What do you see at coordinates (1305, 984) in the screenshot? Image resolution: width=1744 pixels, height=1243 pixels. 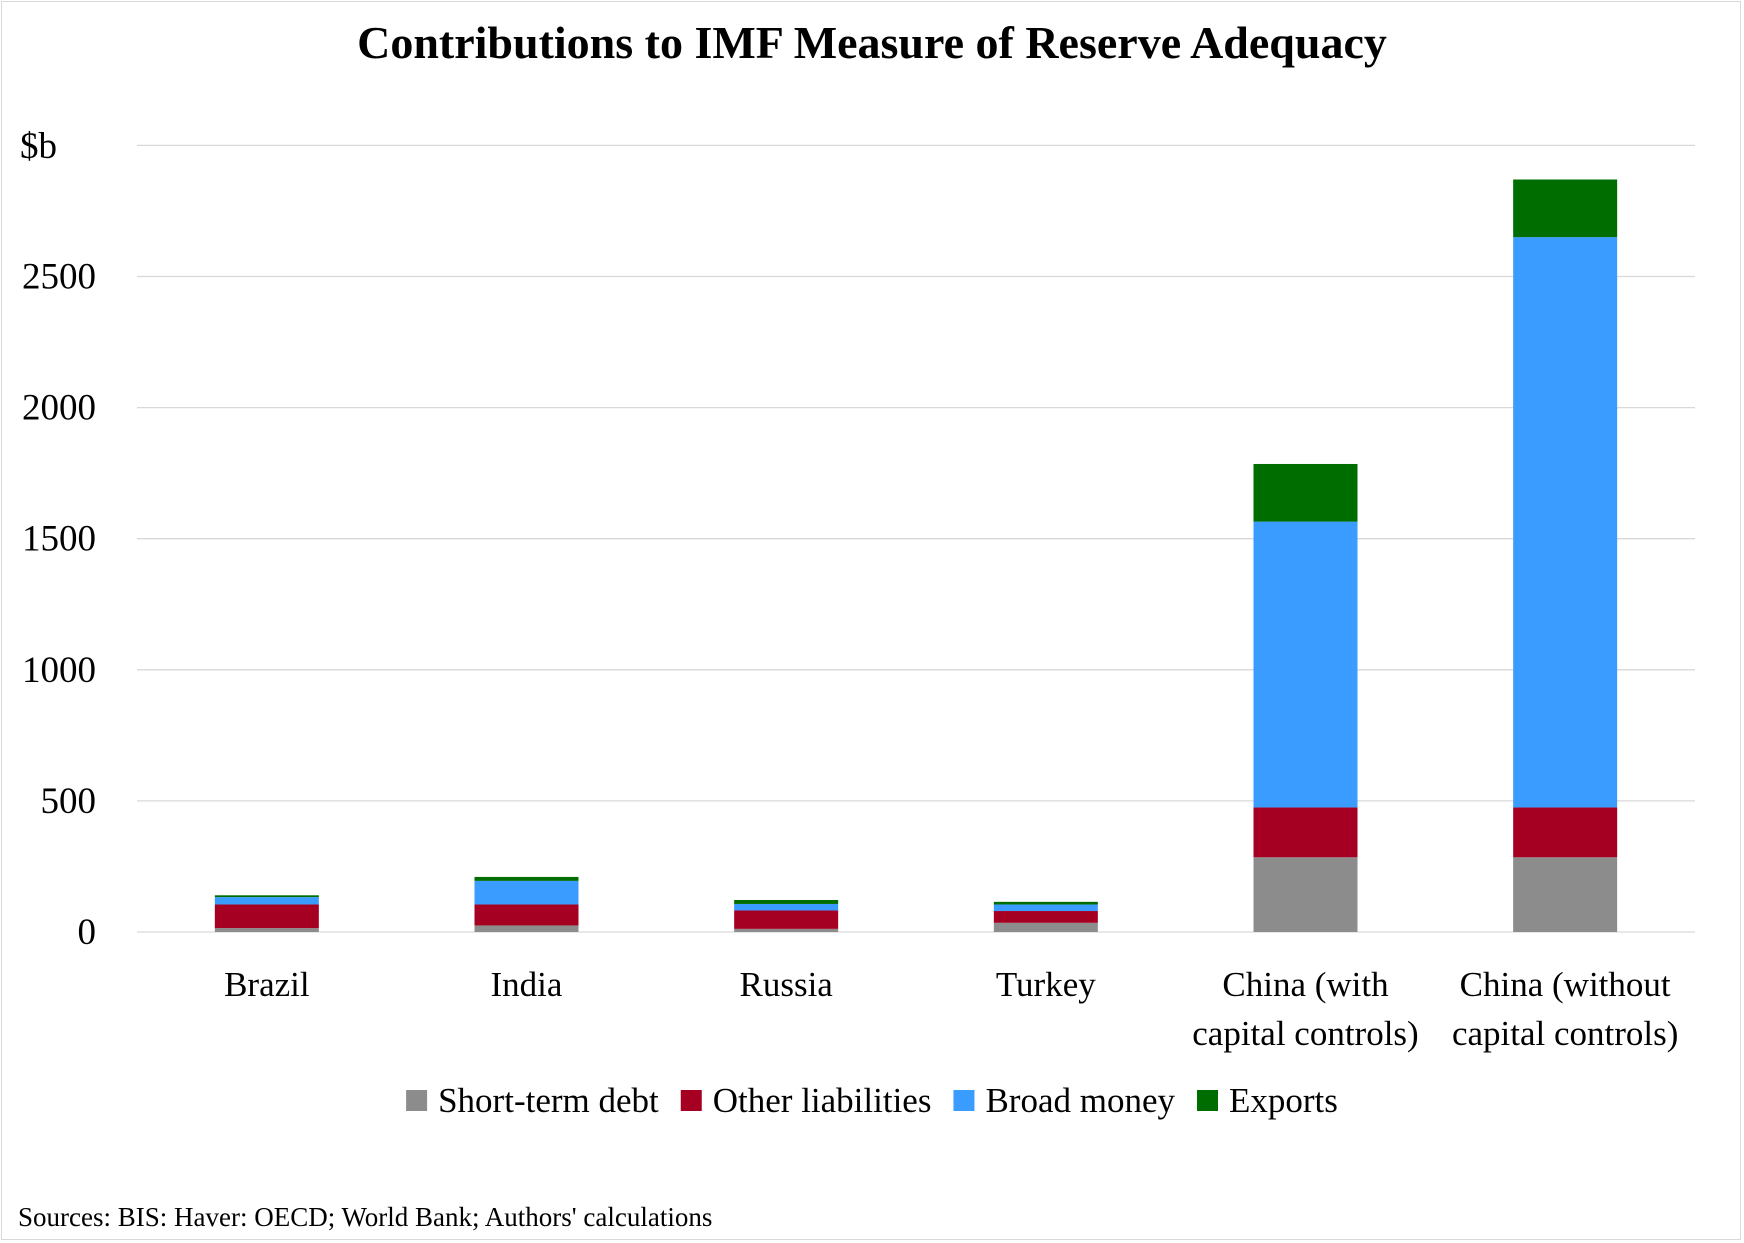 I see `category-label: China (with` at bounding box center [1305, 984].